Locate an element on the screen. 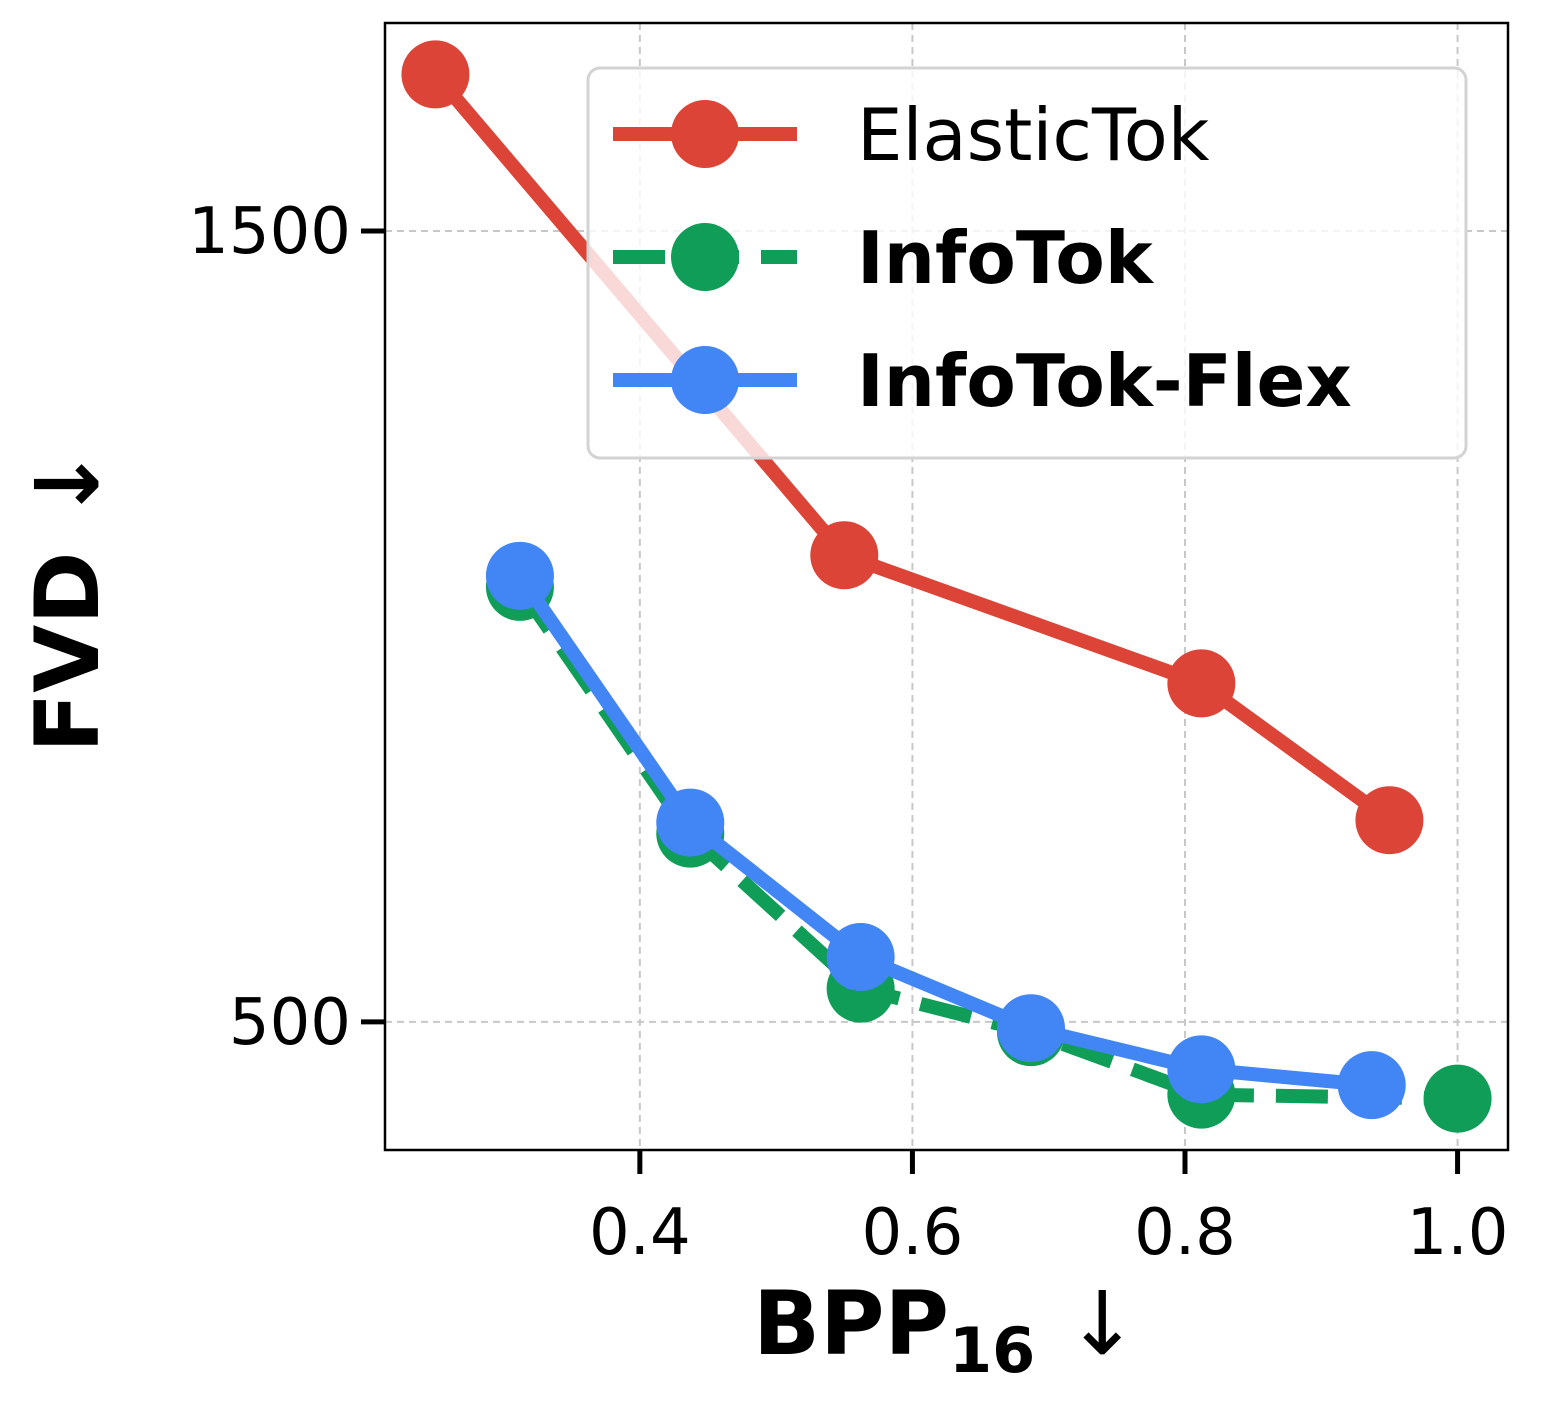  x-axis-title-arrow: ↓ is located at coordinates (1102, 1323).